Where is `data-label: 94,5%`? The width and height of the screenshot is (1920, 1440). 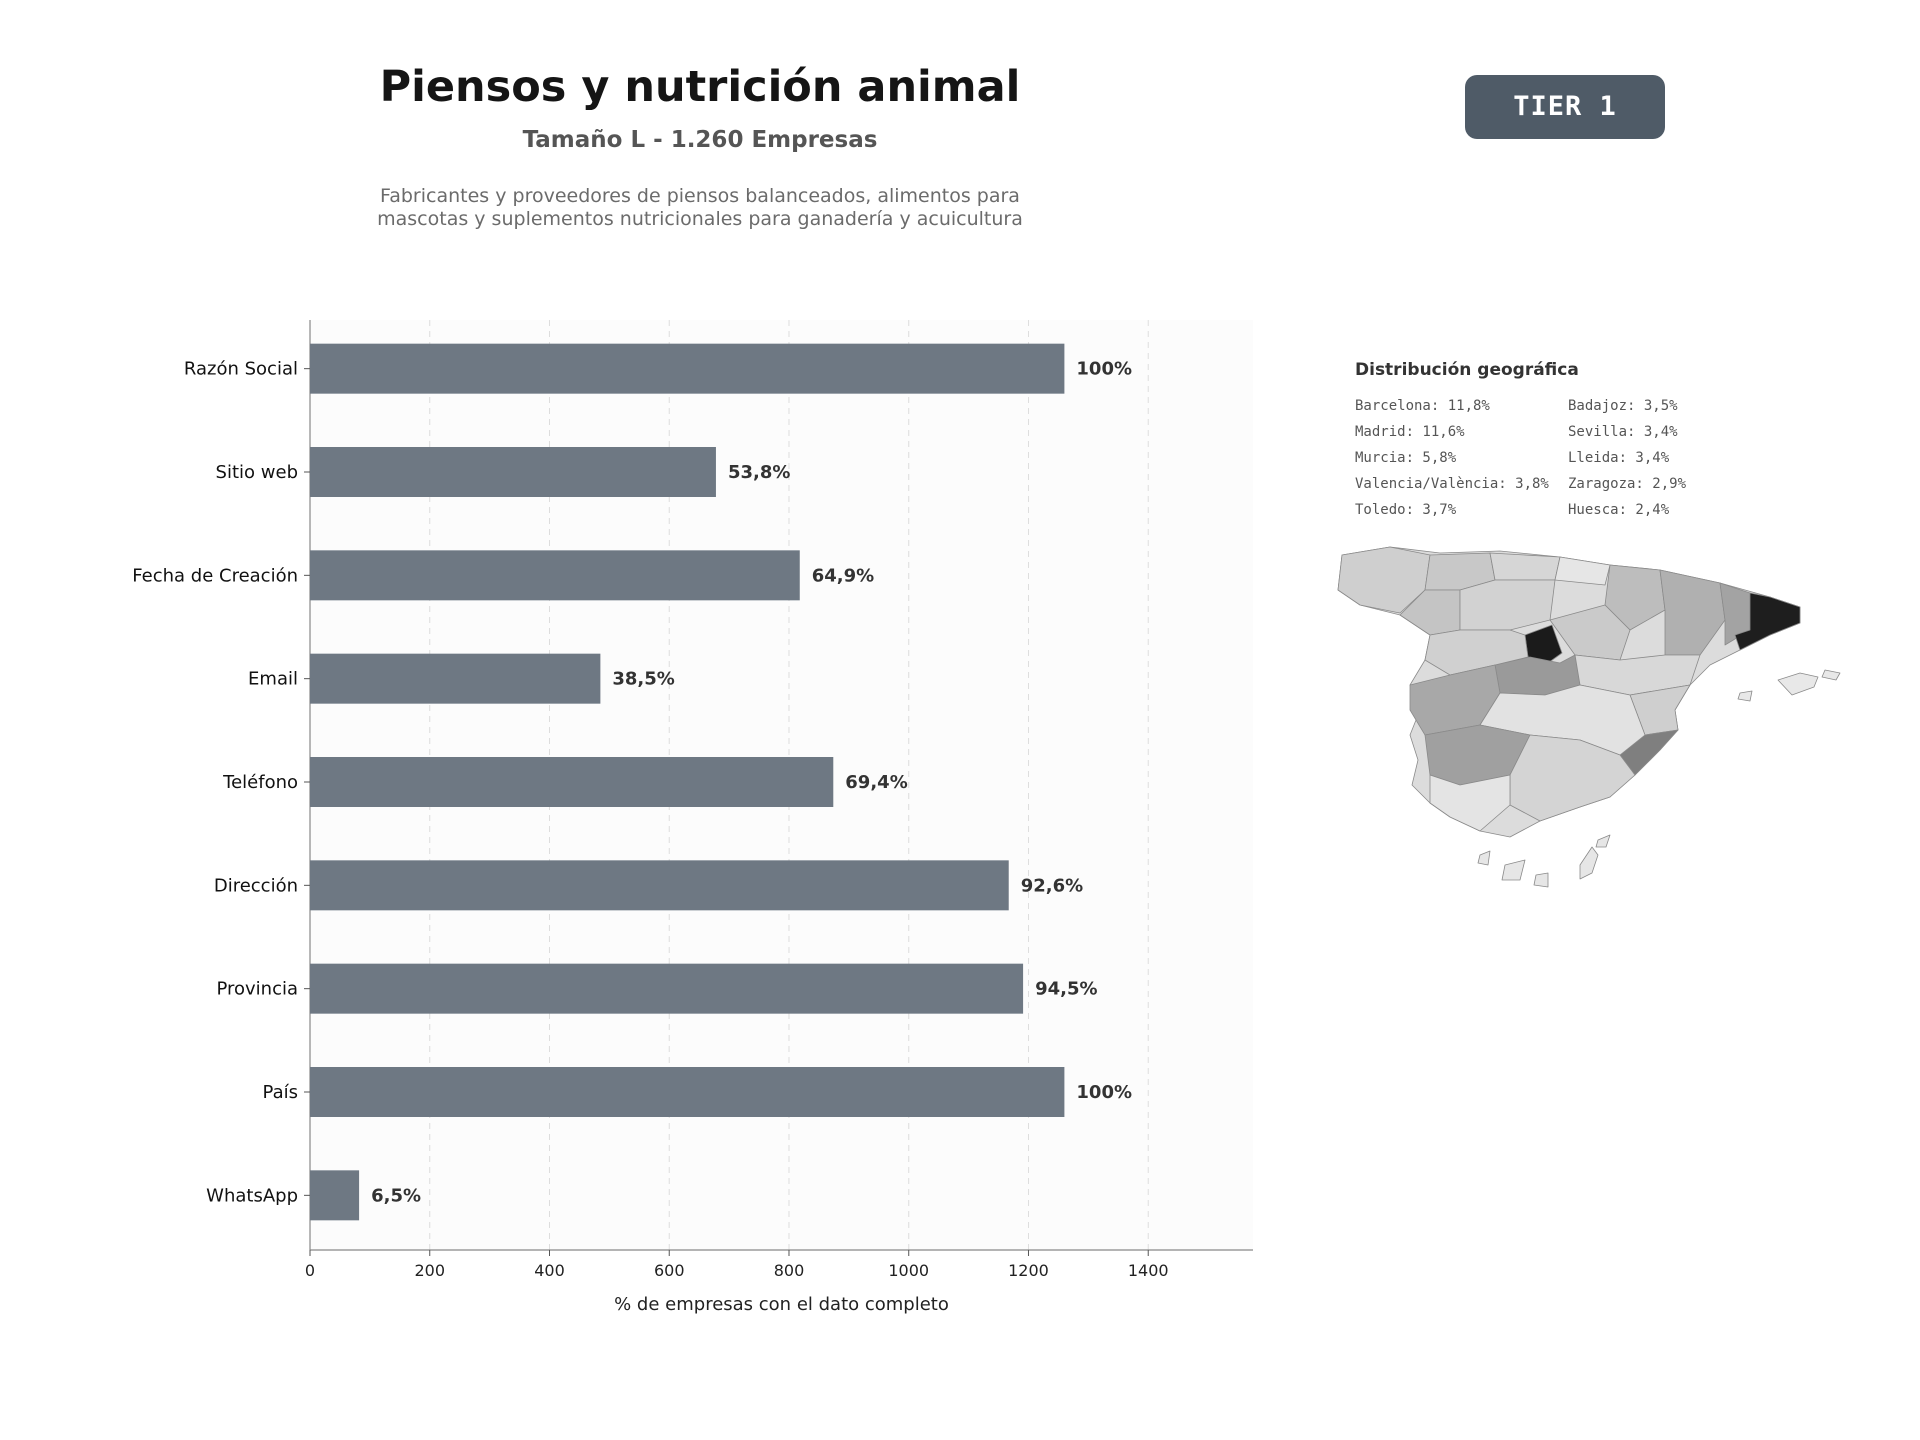 data-label: 94,5% is located at coordinates (1066, 989).